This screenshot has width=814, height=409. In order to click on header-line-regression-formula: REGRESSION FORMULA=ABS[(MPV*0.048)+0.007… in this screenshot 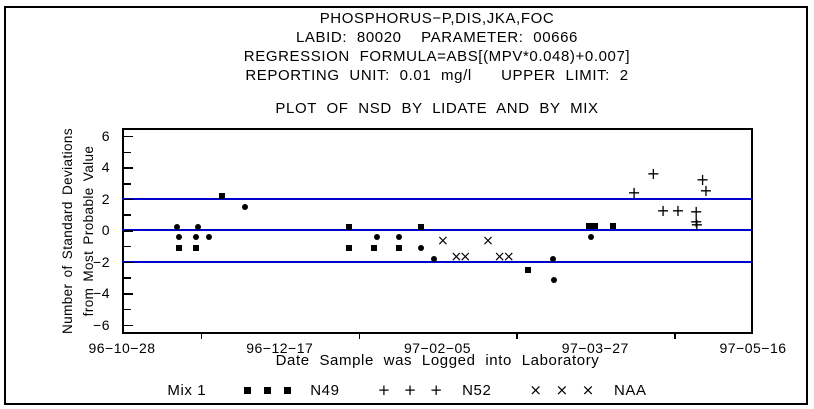, I will do `click(437, 56)`.